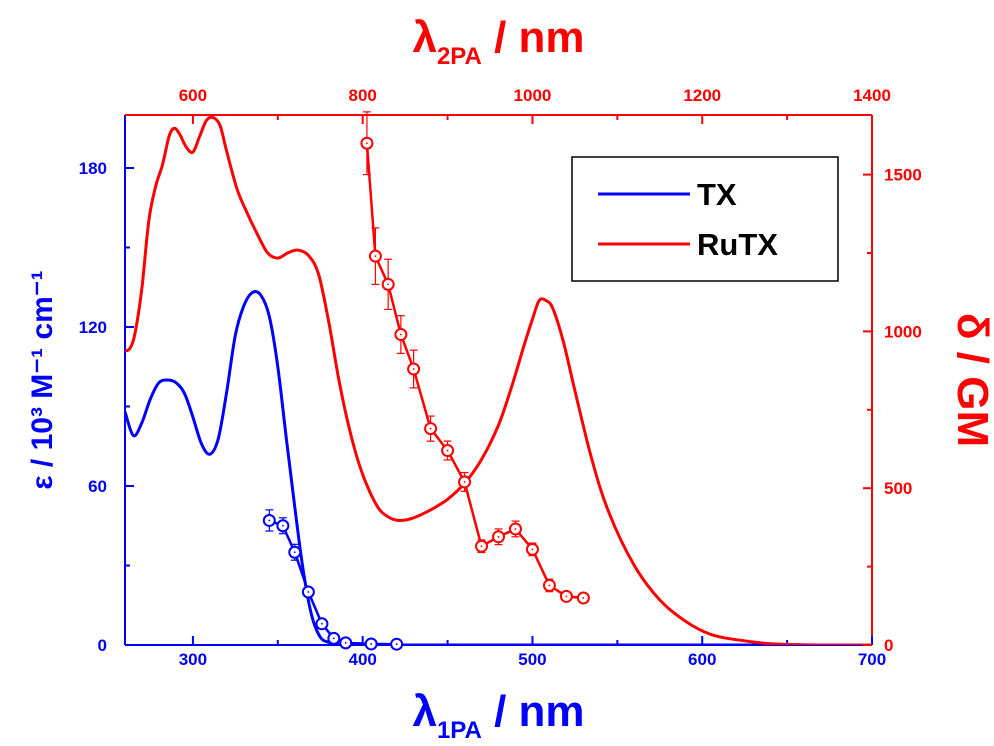  I want to click on x-bottom-axis-title: λ1PA / nm, so click(498, 715).